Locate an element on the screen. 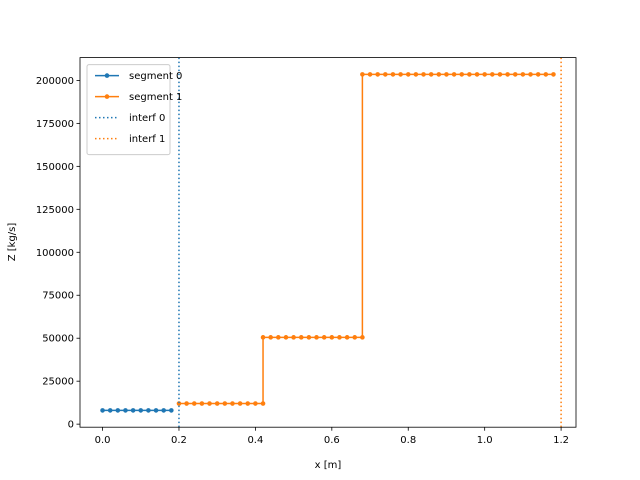  legend-label: segment 1 is located at coordinates (155, 97).